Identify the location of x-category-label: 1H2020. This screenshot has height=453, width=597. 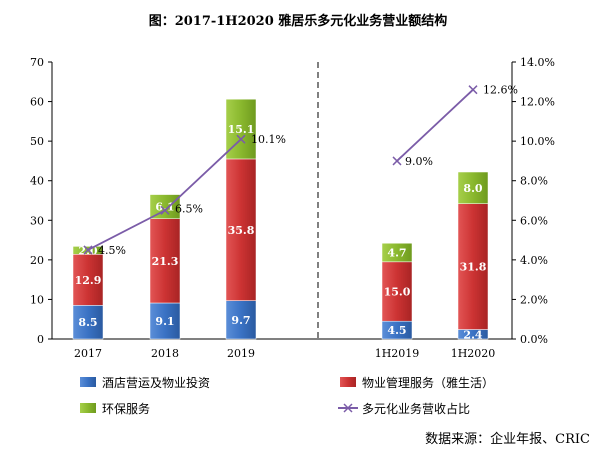
(473, 353).